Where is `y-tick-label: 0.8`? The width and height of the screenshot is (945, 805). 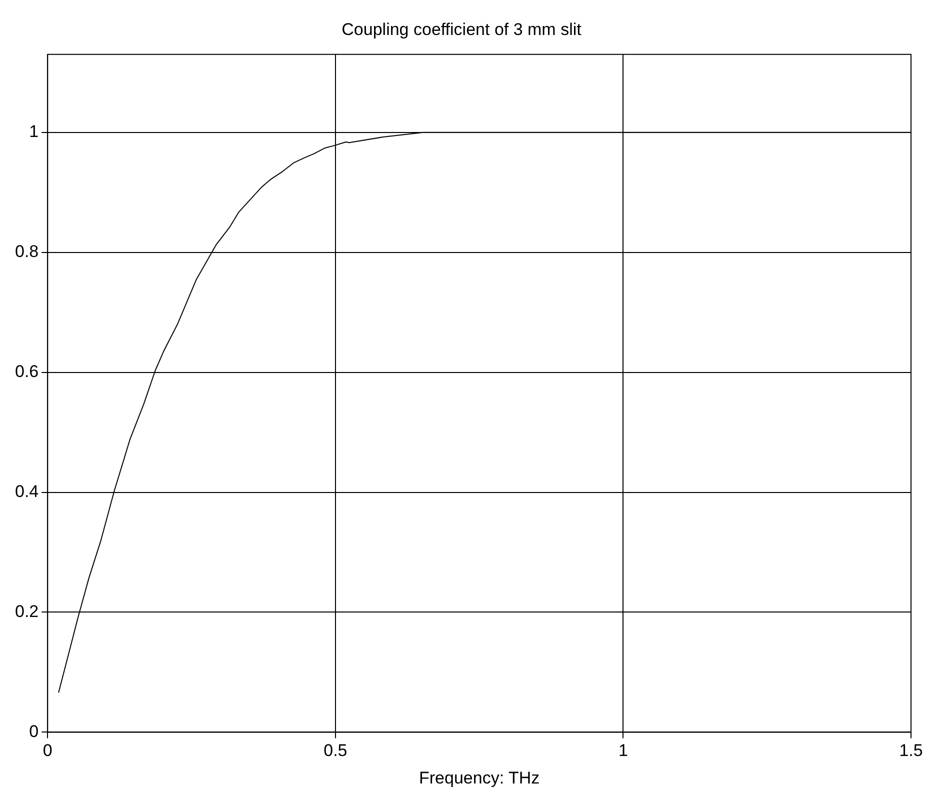 y-tick-label: 0.8 is located at coordinates (26, 252).